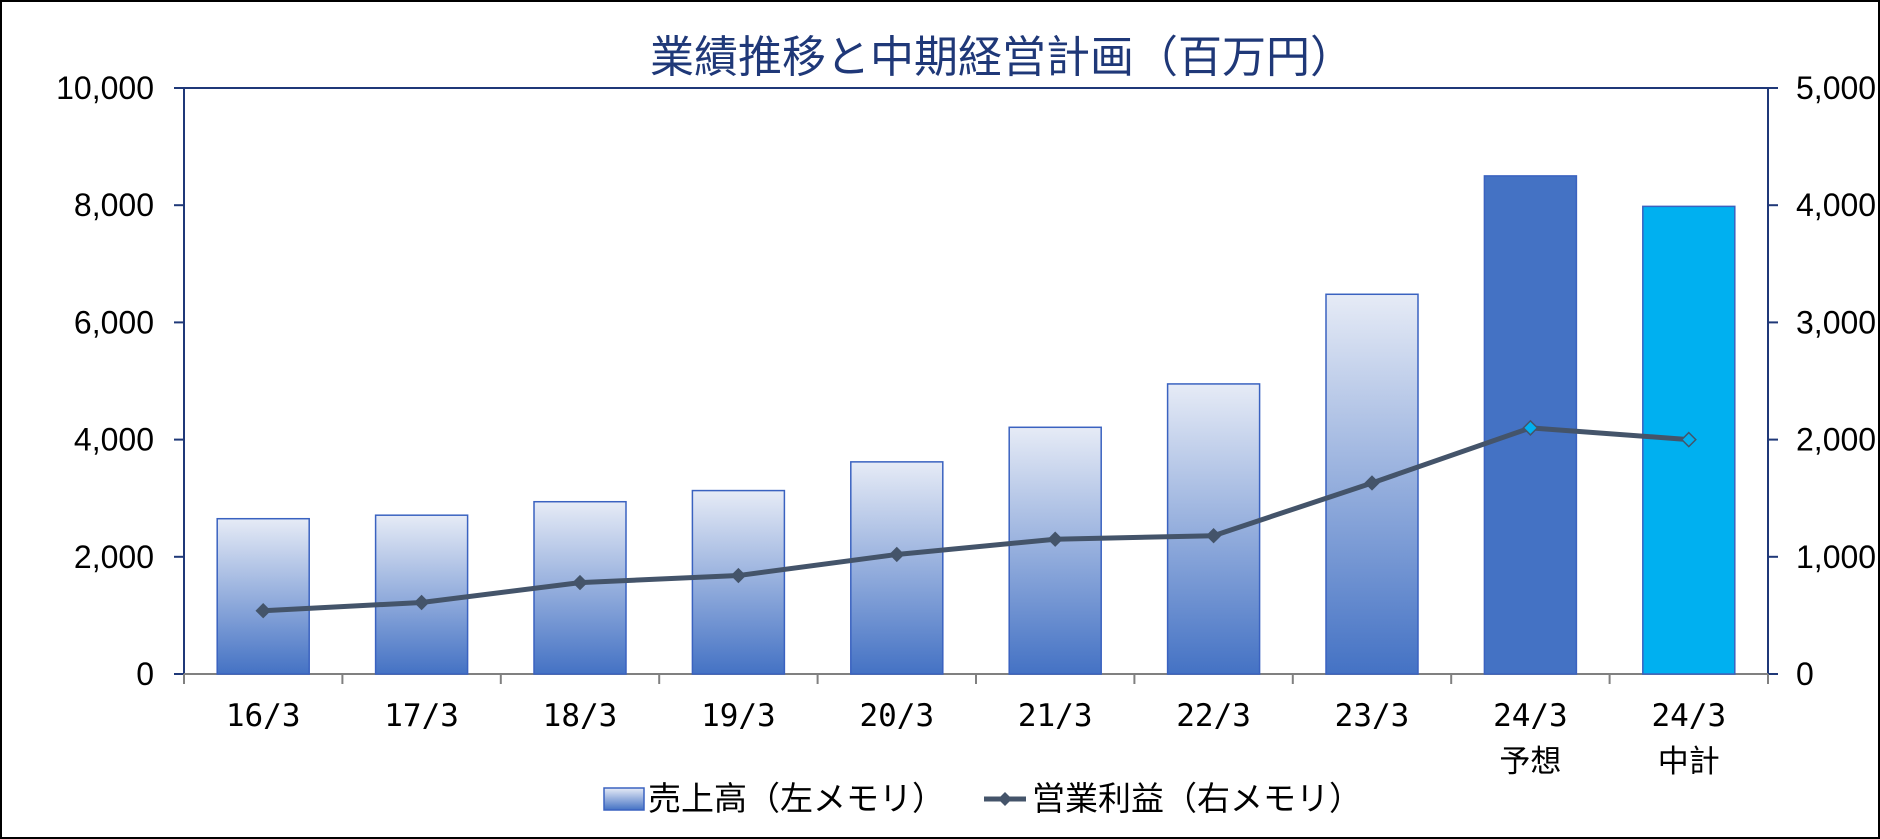 The width and height of the screenshot is (1880, 839). I want to click on y-left-tick-label: 10,000, so click(105, 88).